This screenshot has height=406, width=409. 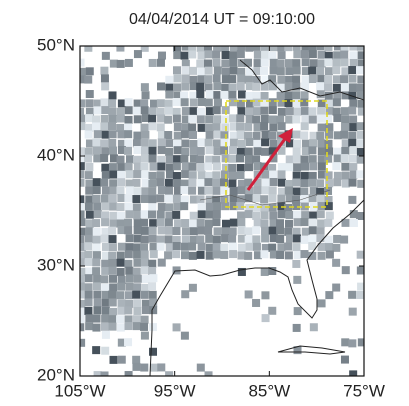 I want to click on arrow-head, so click(x=285, y=135).